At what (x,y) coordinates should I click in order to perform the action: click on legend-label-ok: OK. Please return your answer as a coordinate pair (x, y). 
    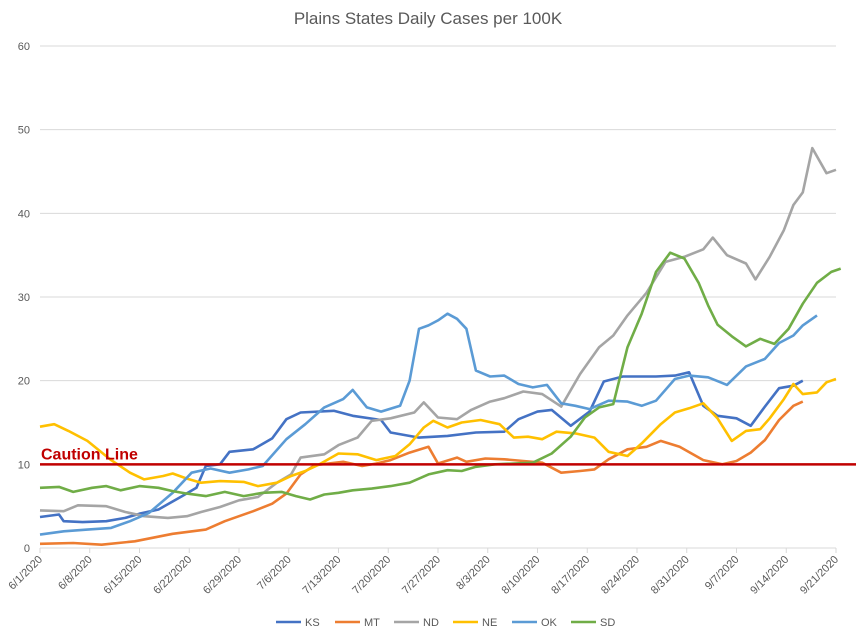
    Looking at the image, I should click on (549, 623).